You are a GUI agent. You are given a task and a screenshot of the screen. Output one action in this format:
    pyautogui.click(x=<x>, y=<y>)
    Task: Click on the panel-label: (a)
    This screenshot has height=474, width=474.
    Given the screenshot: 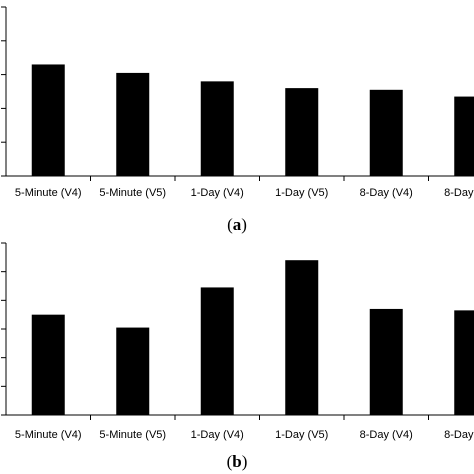 What is the action you would take?
    pyautogui.click(x=237, y=224)
    